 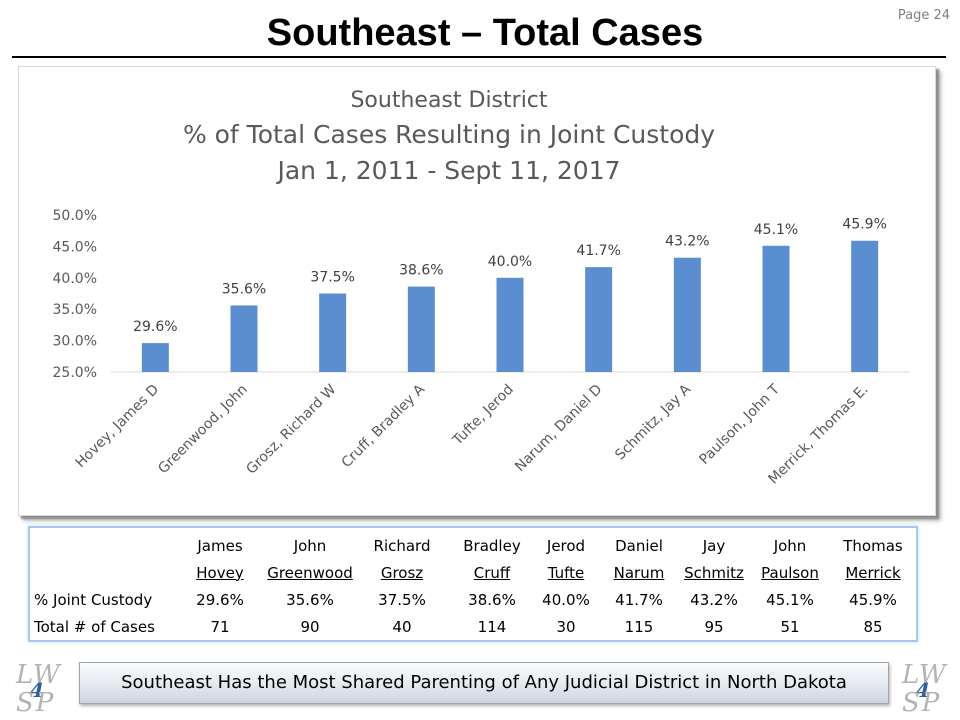 What do you see at coordinates (479, 57) in the screenshot?
I see `title-underline` at bounding box center [479, 57].